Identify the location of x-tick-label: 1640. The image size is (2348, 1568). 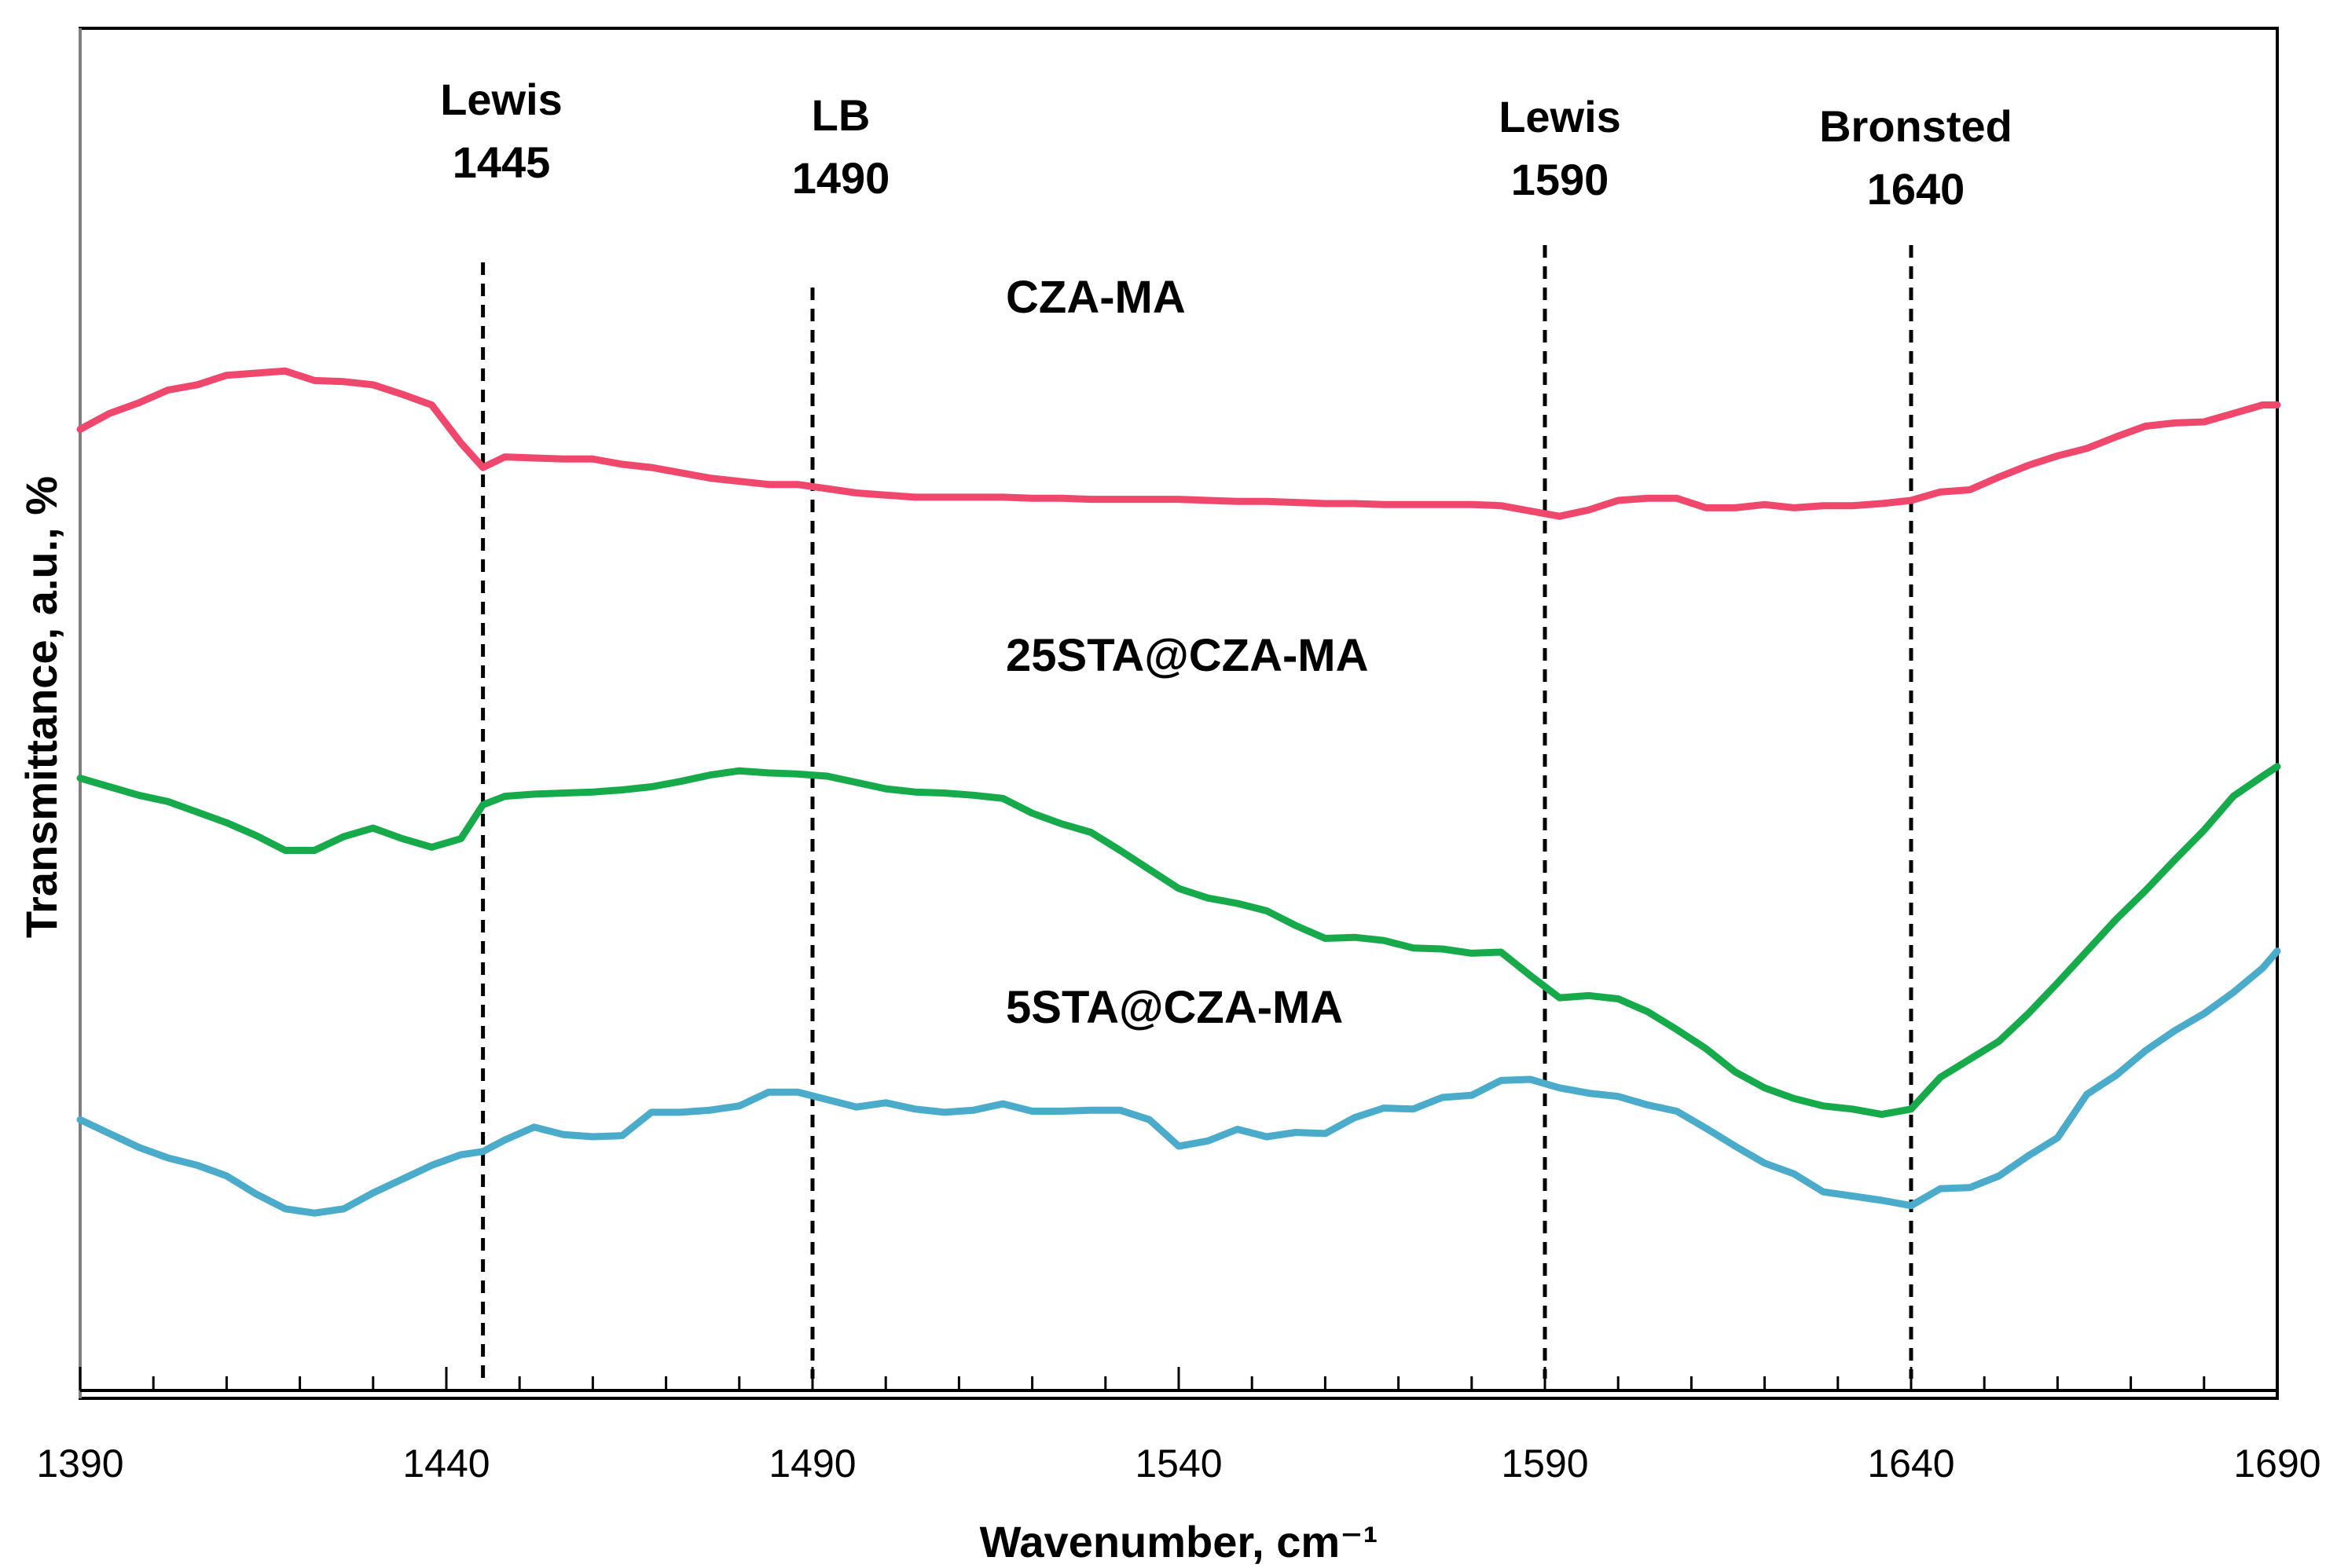
(1910, 1464).